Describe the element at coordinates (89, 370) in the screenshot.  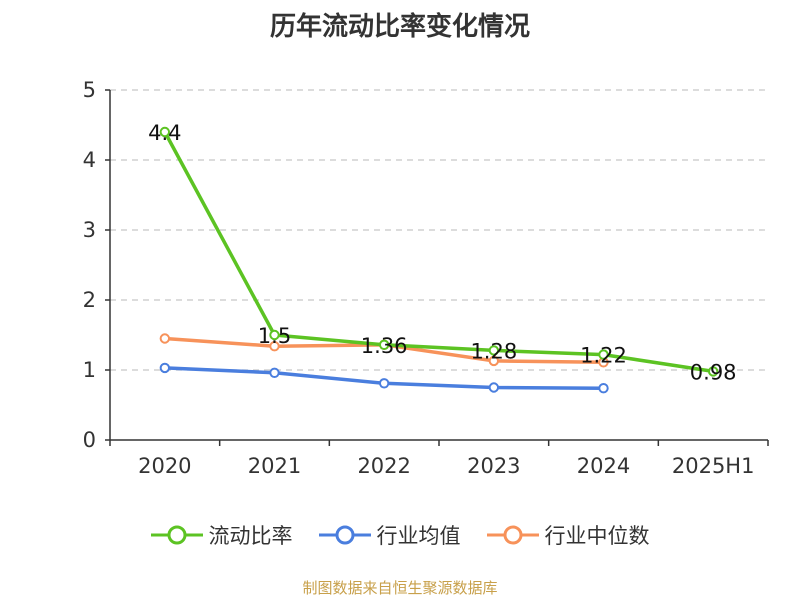
I see `y-tick-label: 1` at that location.